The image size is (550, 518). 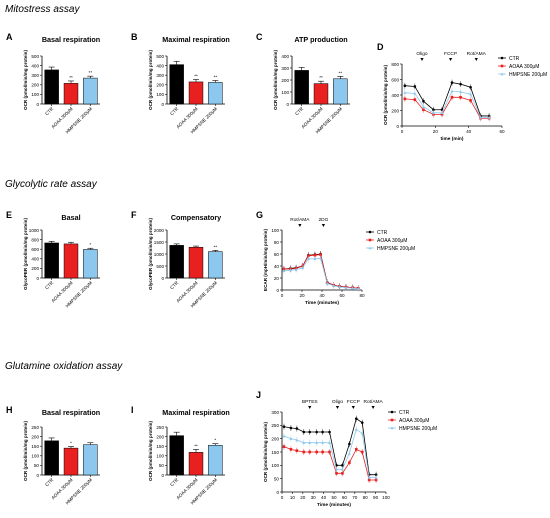 I want to click on y-tick-label: 250, so click(x=35, y=427).